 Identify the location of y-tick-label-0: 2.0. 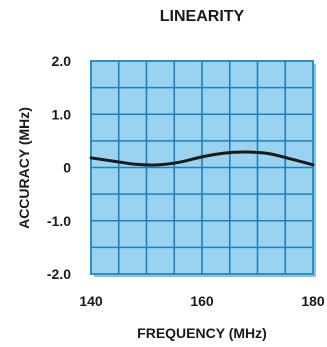
(62, 61).